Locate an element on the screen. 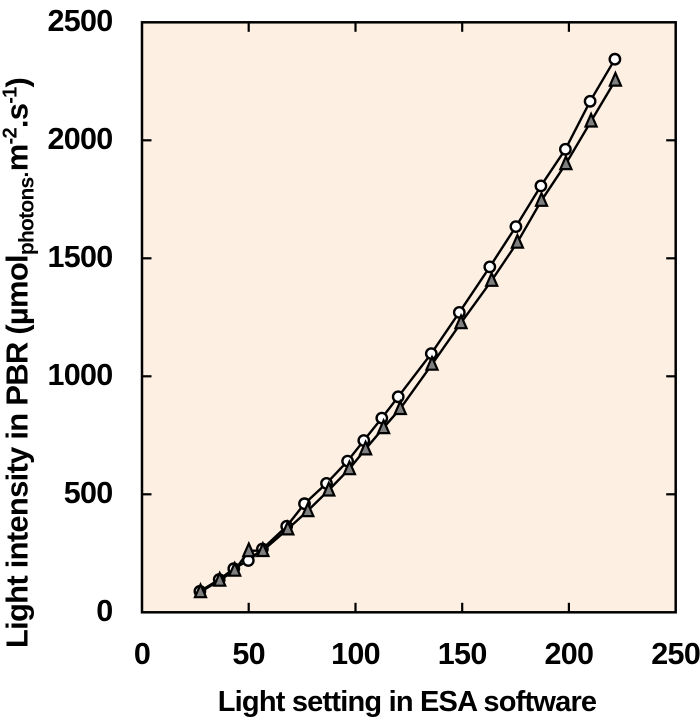  svg-text: 50 is located at coordinates (248, 654).